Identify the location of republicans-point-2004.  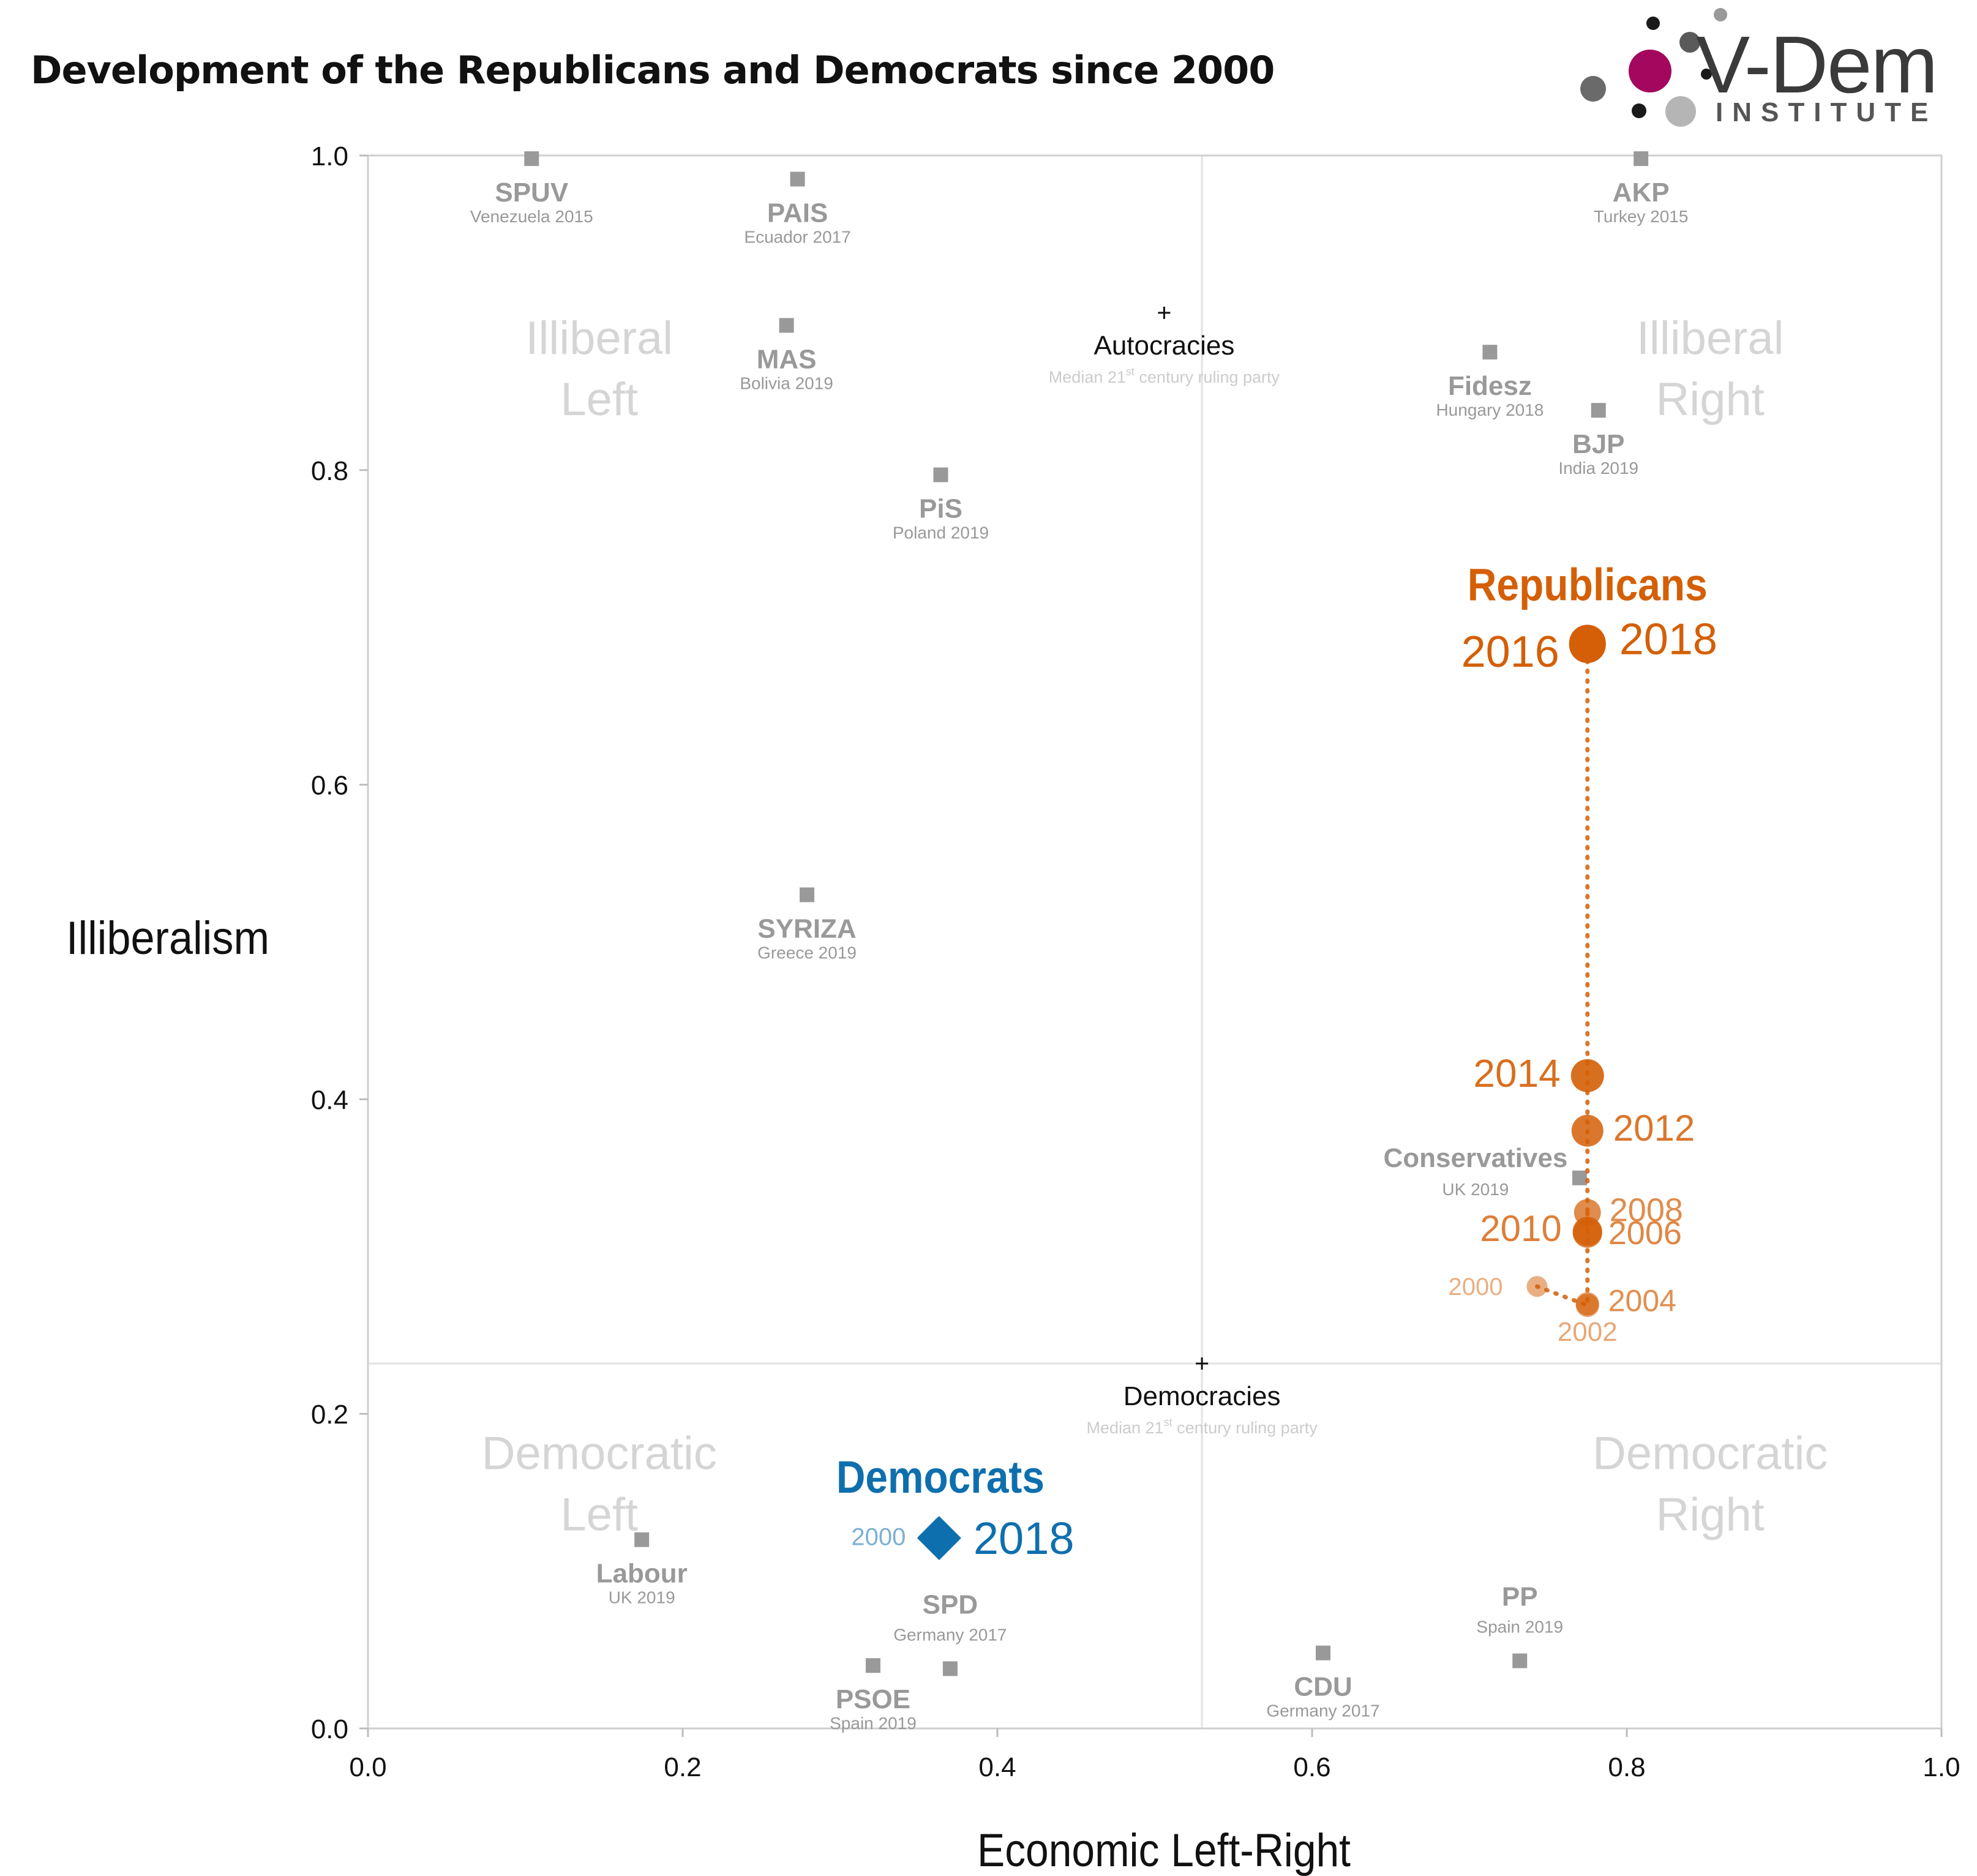
(1587, 1304).